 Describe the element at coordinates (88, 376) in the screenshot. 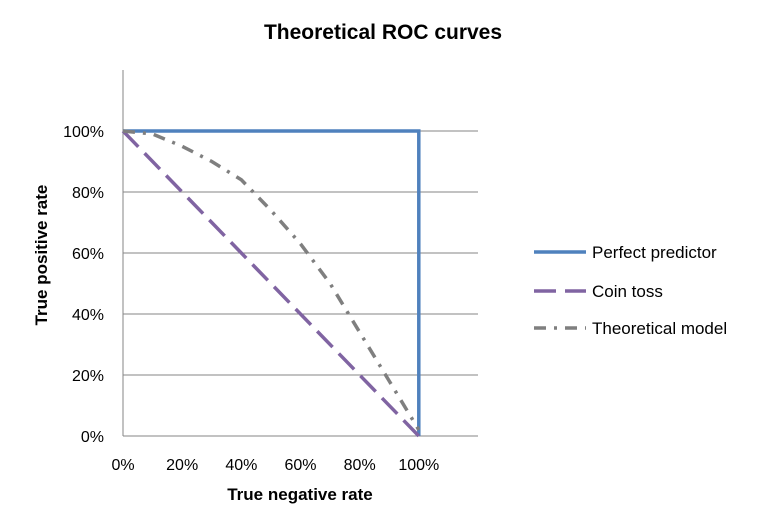

I see `y-tick-label: 20%` at that location.